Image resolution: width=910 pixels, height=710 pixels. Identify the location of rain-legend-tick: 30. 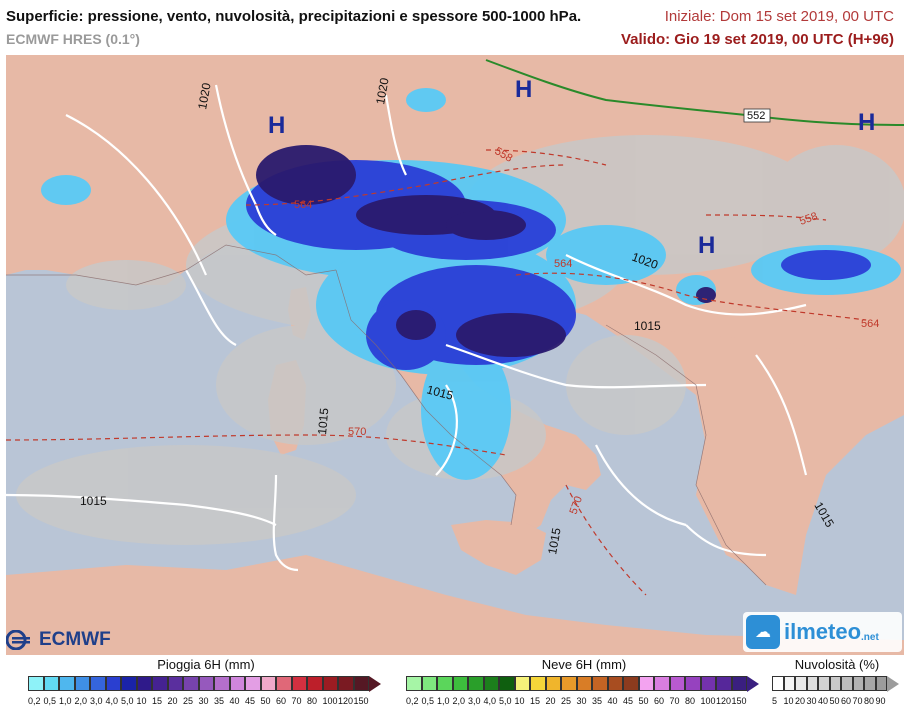
(203, 701).